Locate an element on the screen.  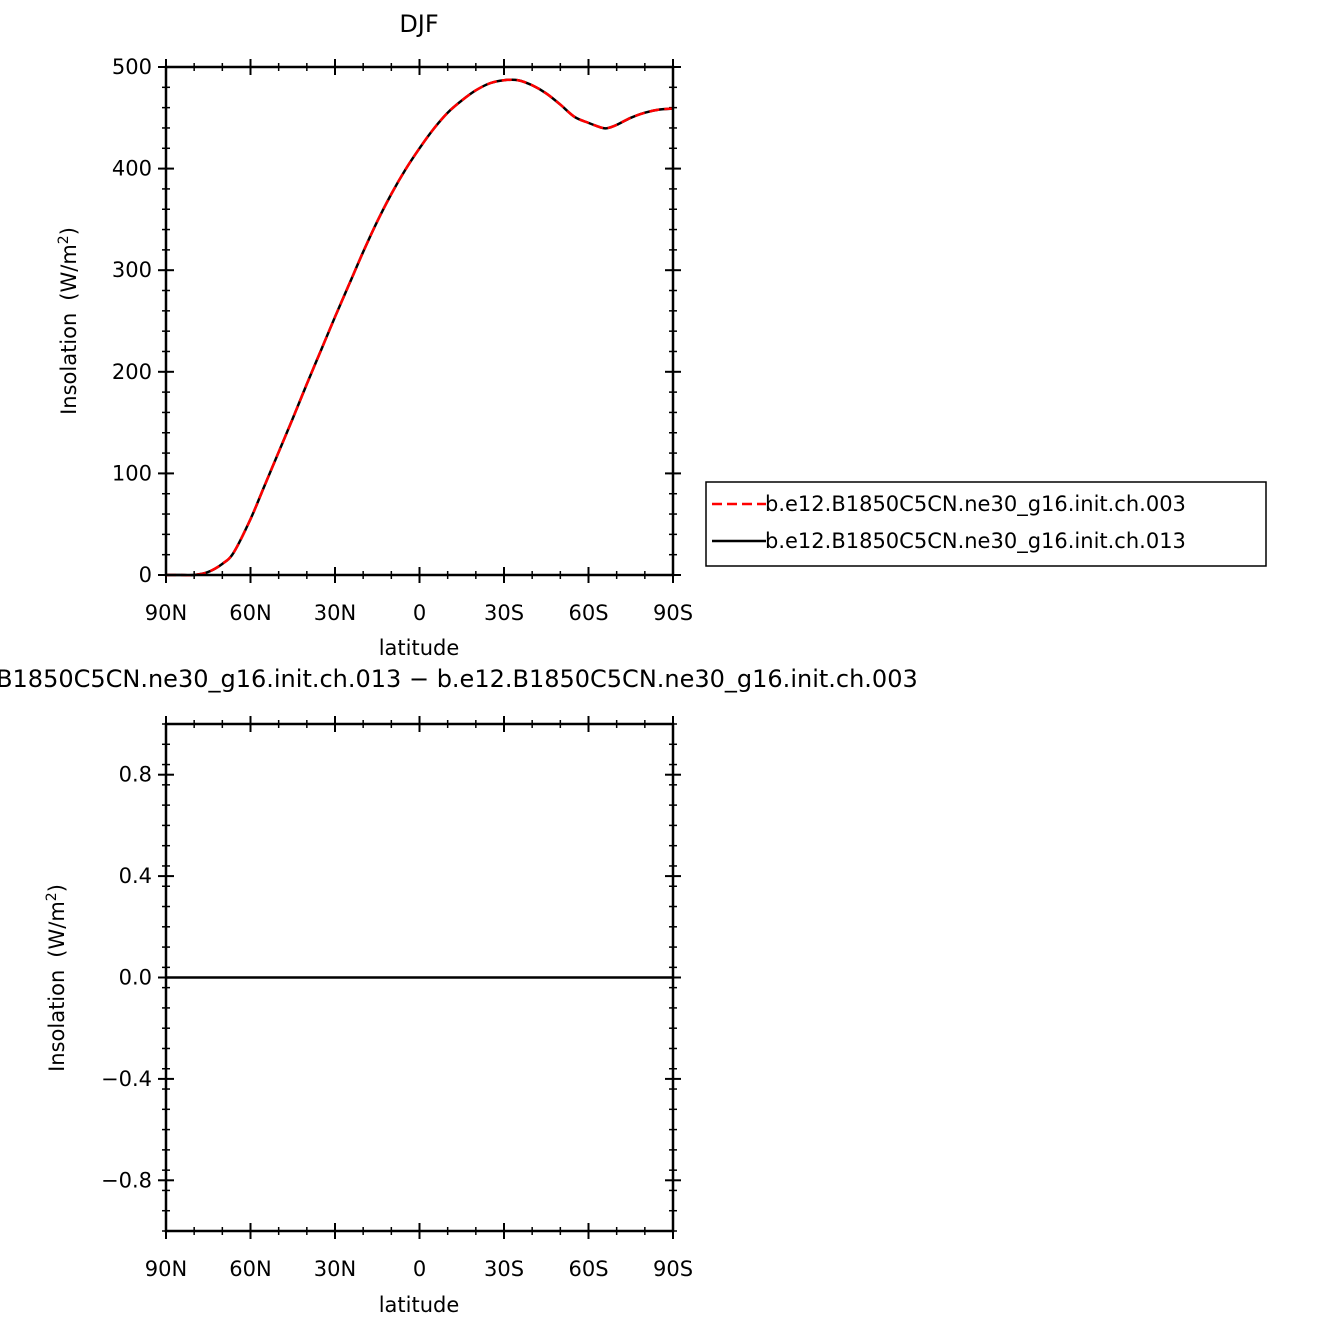
top-series is located at coordinates (420, 327).